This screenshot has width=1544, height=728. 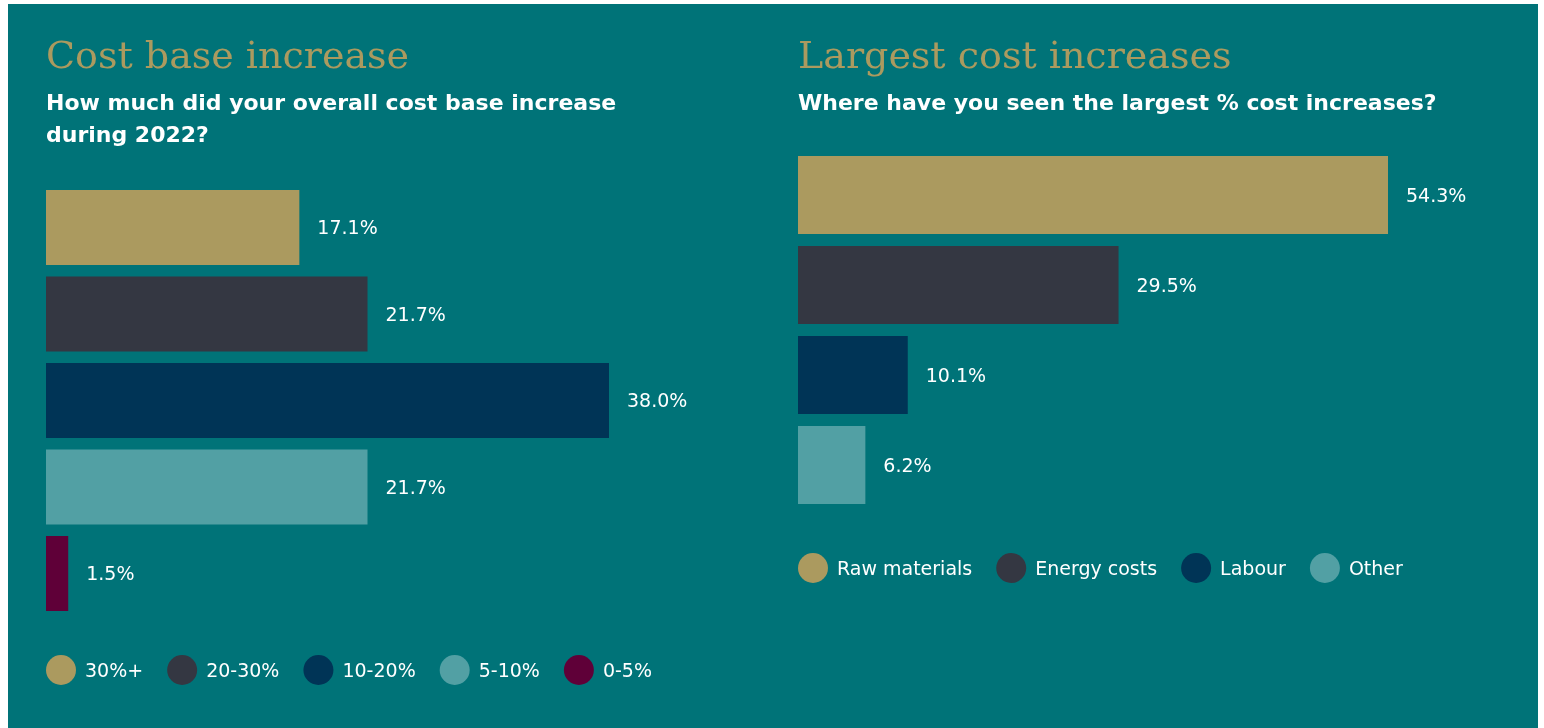 What do you see at coordinates (1166, 284) in the screenshot?
I see `data-label: 29.5%` at bounding box center [1166, 284].